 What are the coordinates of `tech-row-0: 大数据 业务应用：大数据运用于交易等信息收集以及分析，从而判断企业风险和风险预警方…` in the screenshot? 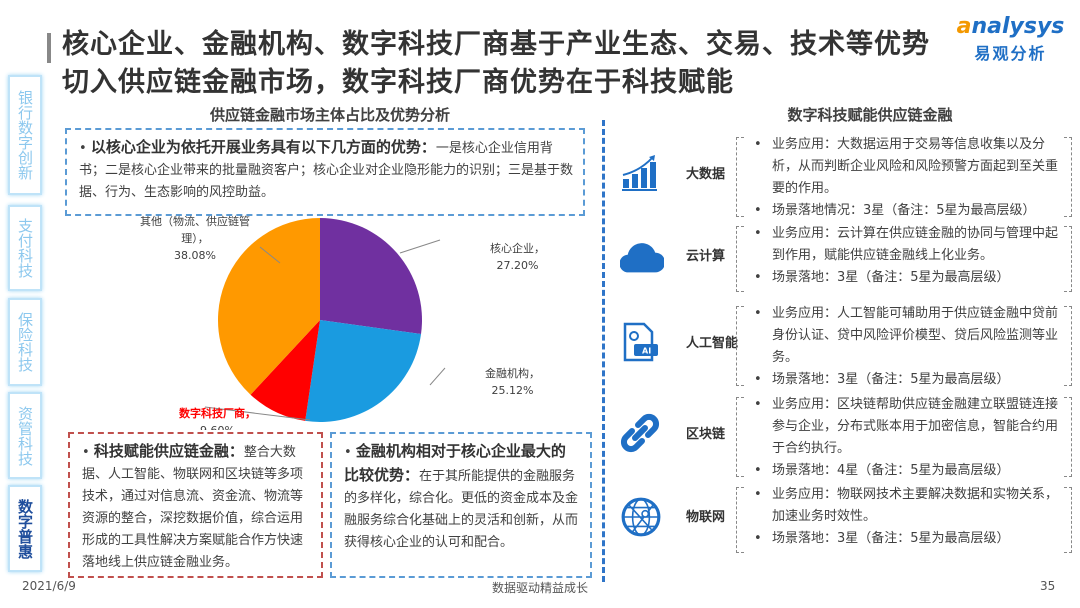 It's located at (843, 178).